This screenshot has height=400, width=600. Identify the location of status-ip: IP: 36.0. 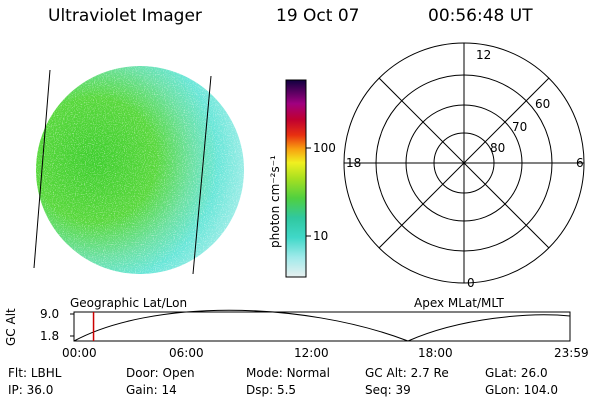
(30, 390).